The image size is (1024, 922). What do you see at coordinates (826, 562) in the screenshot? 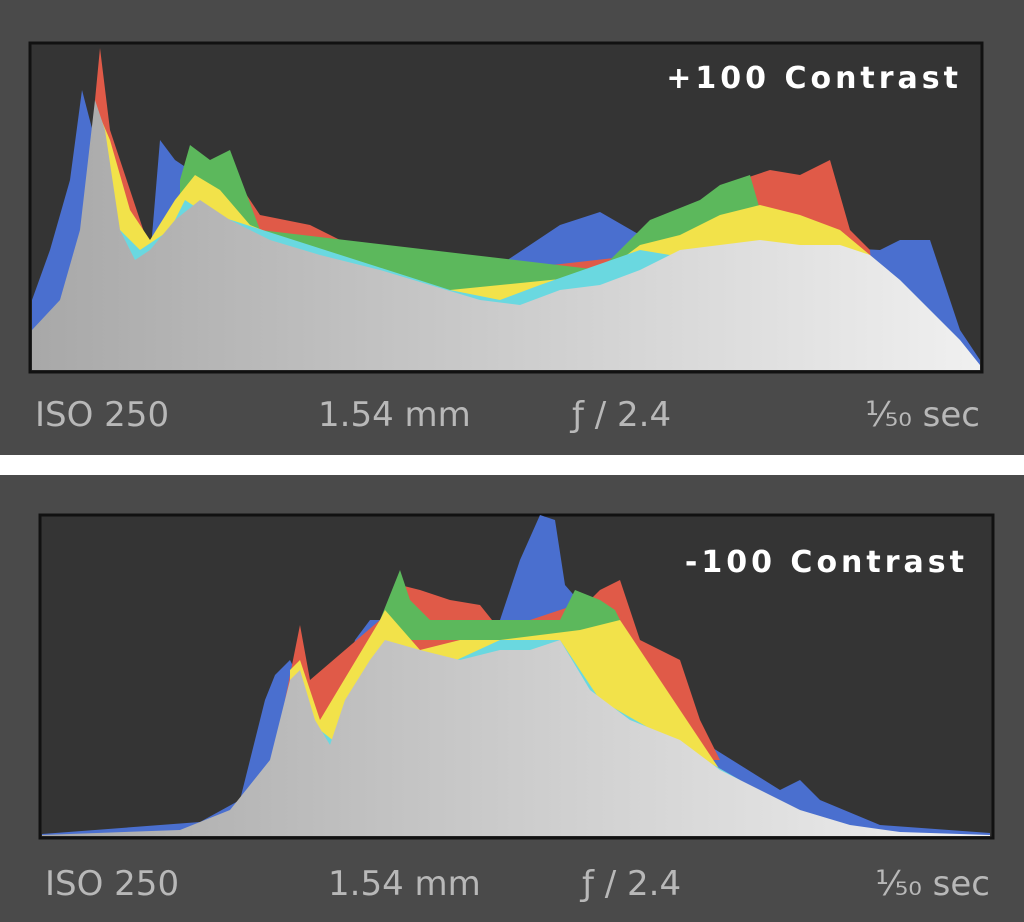
I see `panel-label: -100 Contrast` at bounding box center [826, 562].